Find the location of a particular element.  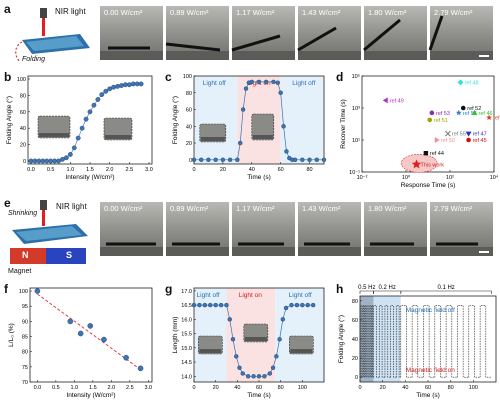

inset-c-folded is located at coordinates (263, 127).